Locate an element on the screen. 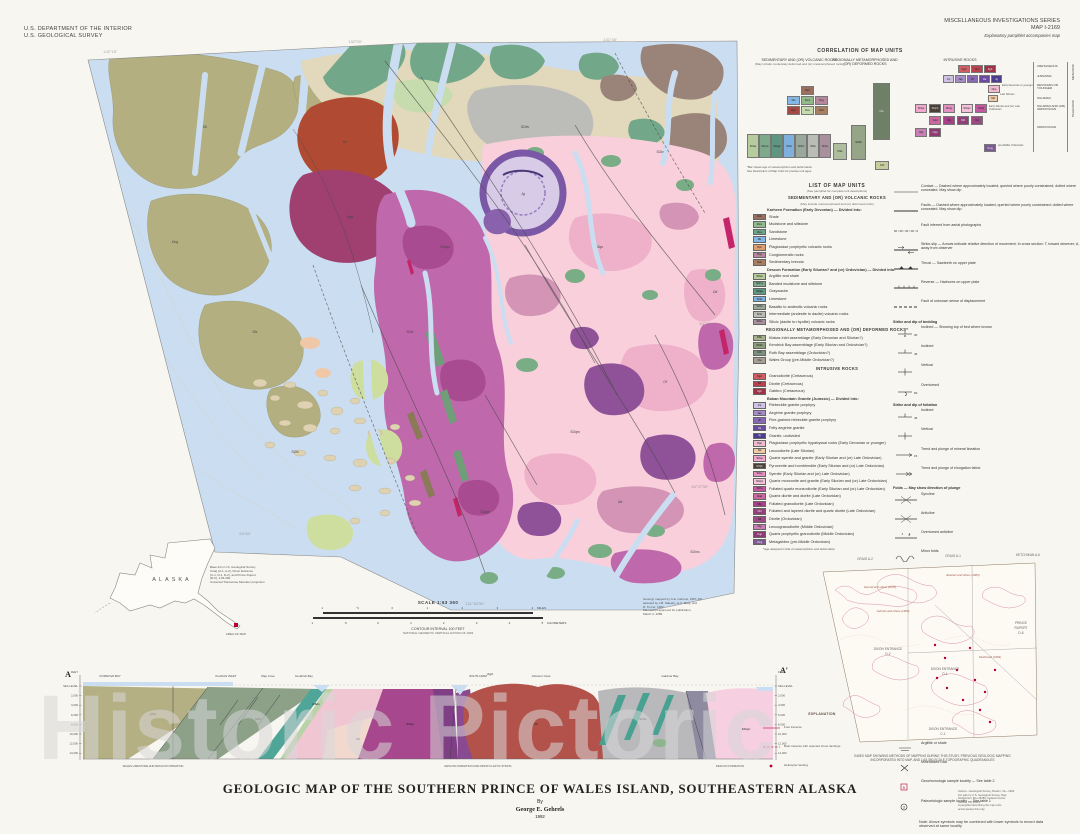  unit-color-chip: Omg is located at coordinates (759, 542).